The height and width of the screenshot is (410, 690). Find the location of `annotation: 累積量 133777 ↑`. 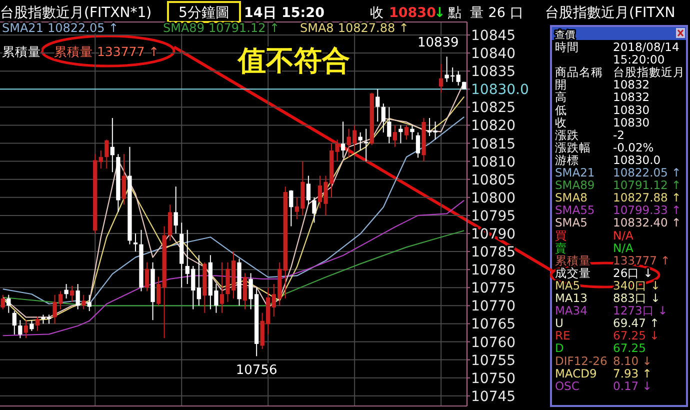

annotation: 累積量 133777 ↑ is located at coordinates (107, 51).